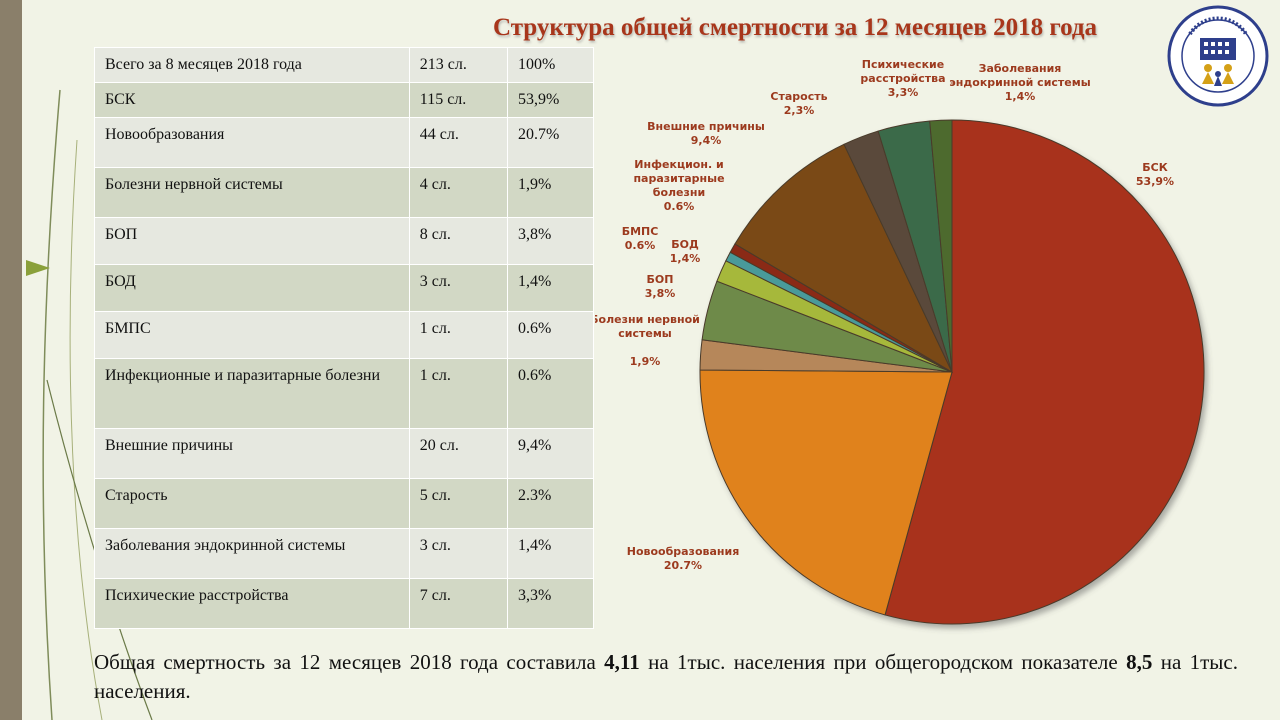 The height and width of the screenshot is (720, 1280). I want to click on pie-label-line: болезни, so click(679, 192).